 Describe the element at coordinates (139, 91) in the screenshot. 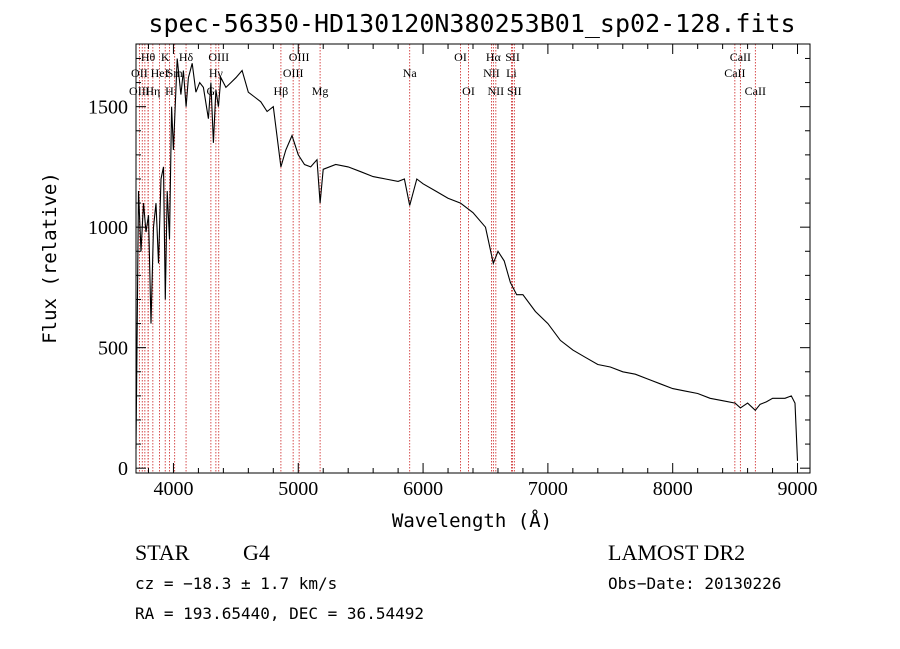

I see `line-label-row3-3727: OIII` at that location.